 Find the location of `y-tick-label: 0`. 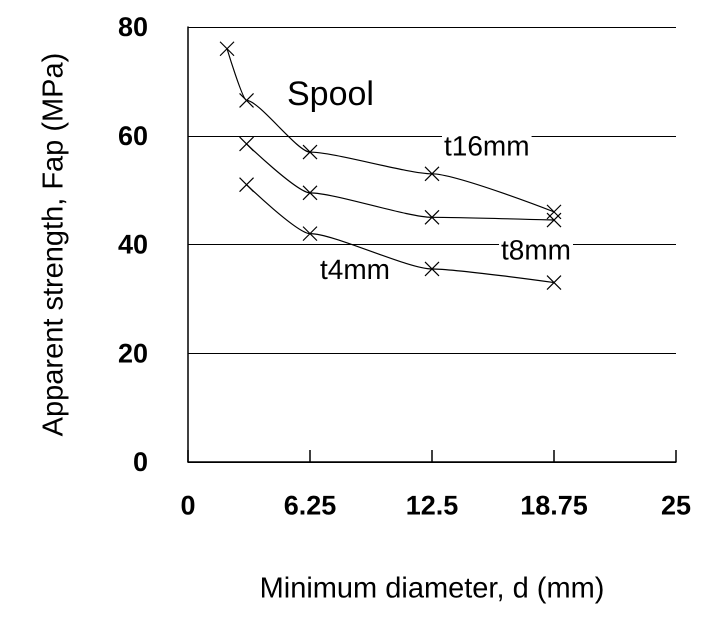

y-tick-label: 0 is located at coordinates (140, 462).